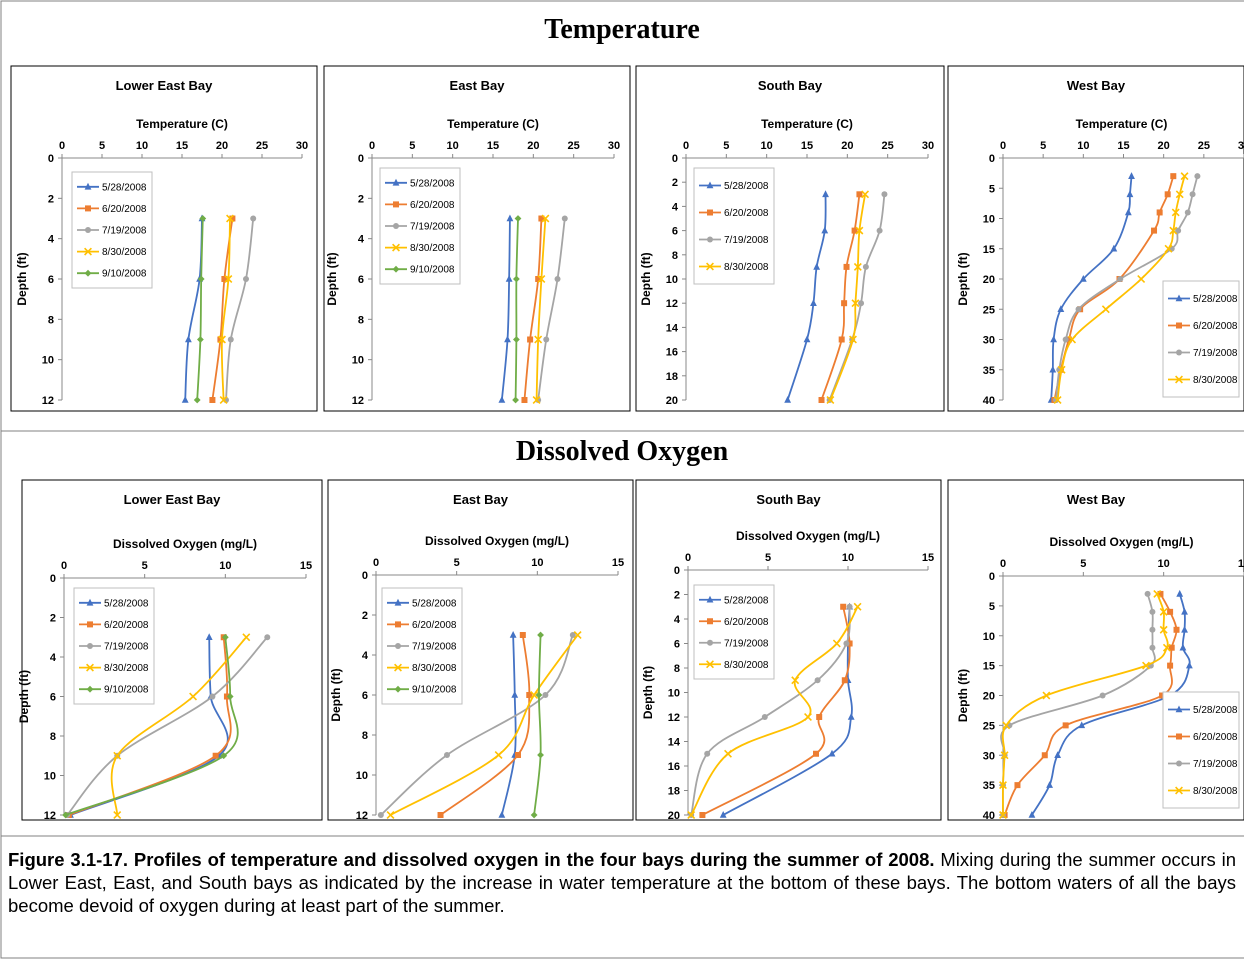 The height and width of the screenshot is (959, 1244). Describe the element at coordinates (173, 499) in the screenshot. I see `chart-title: Lower East Bay` at that location.